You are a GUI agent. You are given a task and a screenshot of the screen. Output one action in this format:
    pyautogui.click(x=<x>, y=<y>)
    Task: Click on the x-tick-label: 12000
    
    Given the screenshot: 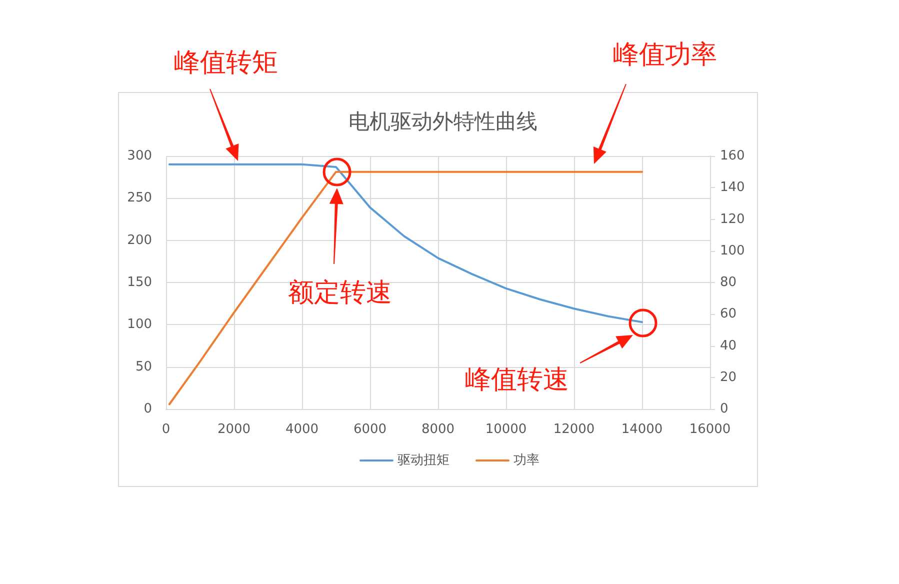 What is the action you would take?
    pyautogui.click(x=574, y=429)
    